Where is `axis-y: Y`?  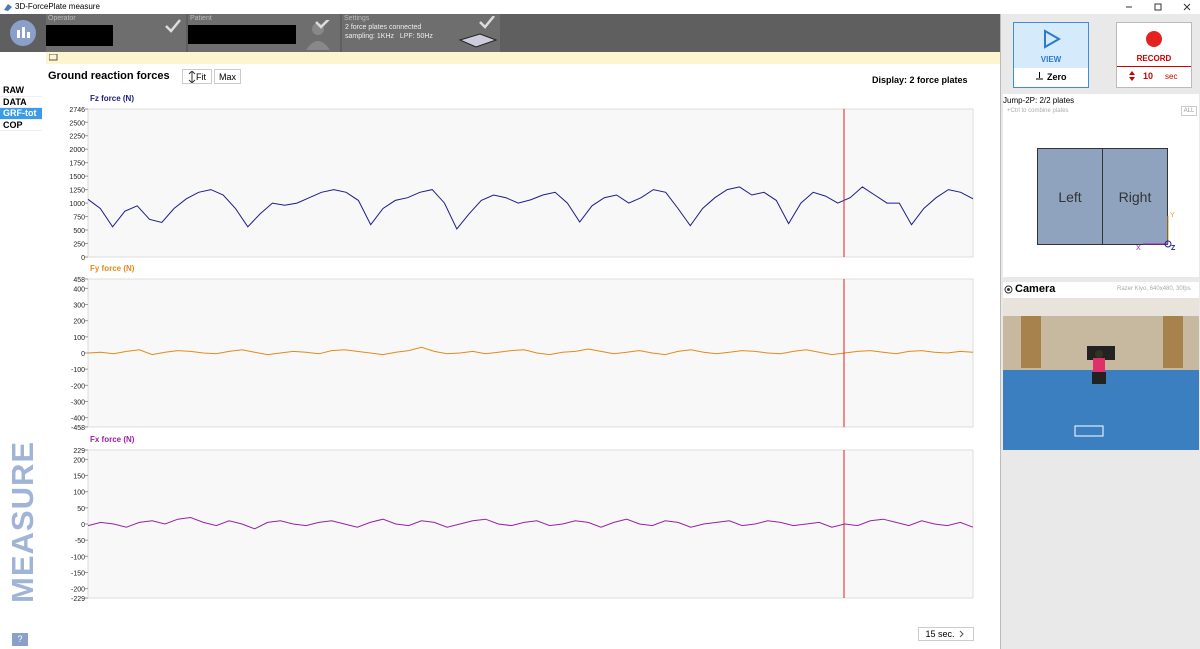
axis-y: Y is located at coordinates (1172, 215).